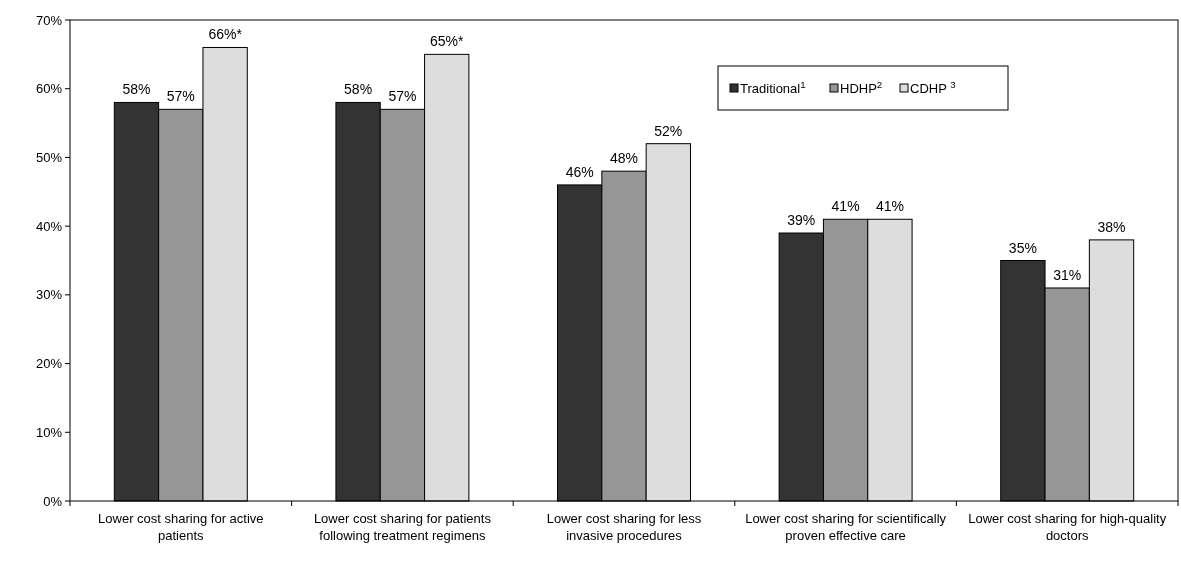 The image size is (1181, 563). What do you see at coordinates (49, 20) in the screenshot?
I see `y-tick-label: 70%` at bounding box center [49, 20].